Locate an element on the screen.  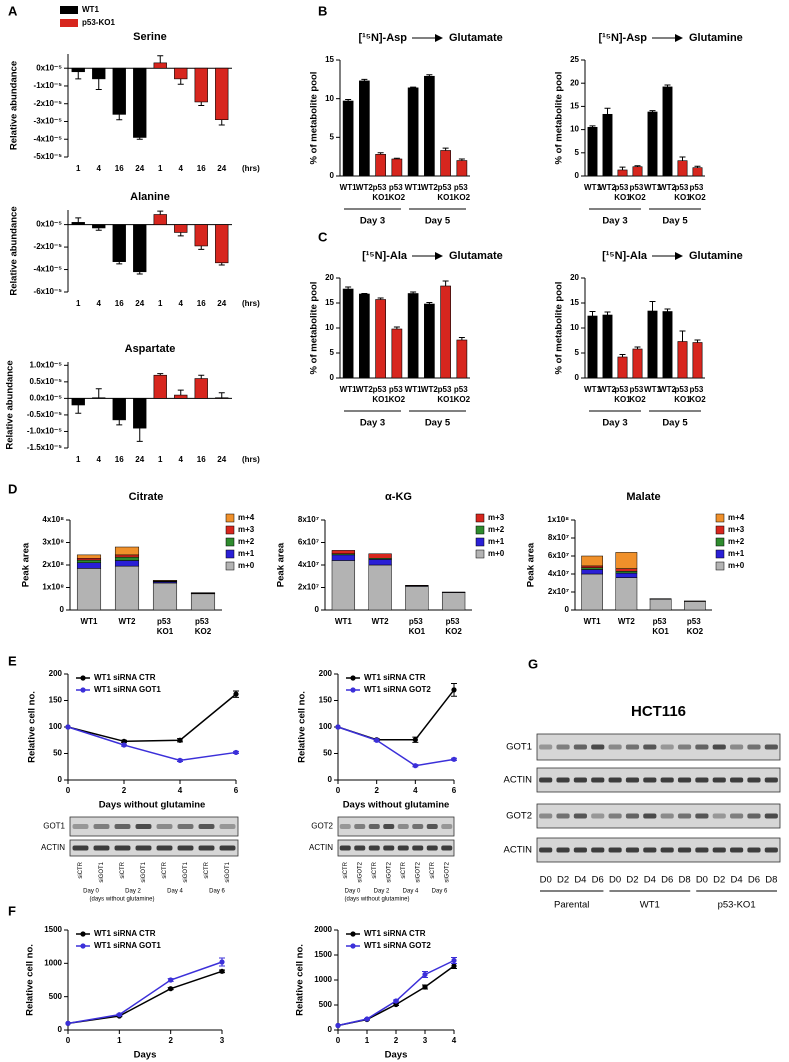
y-tick-label: 1500 is located at coordinates (323, 954).